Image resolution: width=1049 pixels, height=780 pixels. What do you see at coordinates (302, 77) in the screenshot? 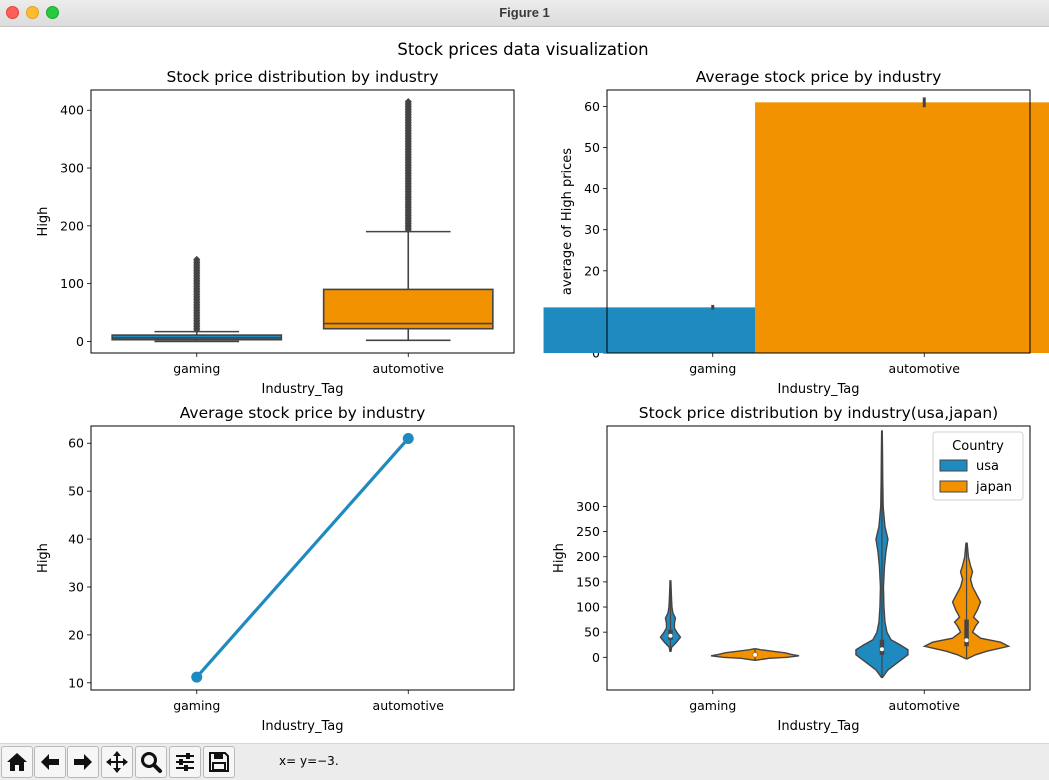
I see `subplot-title: Stock price distribution by industry` at bounding box center [302, 77].